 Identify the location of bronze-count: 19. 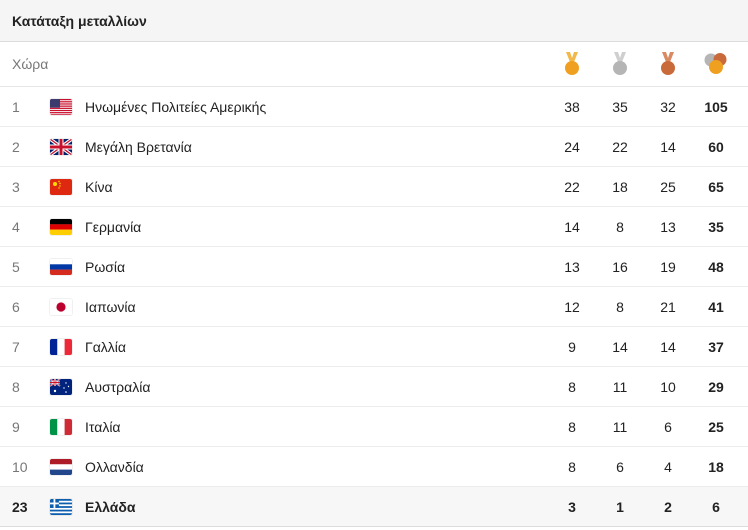
(668, 266).